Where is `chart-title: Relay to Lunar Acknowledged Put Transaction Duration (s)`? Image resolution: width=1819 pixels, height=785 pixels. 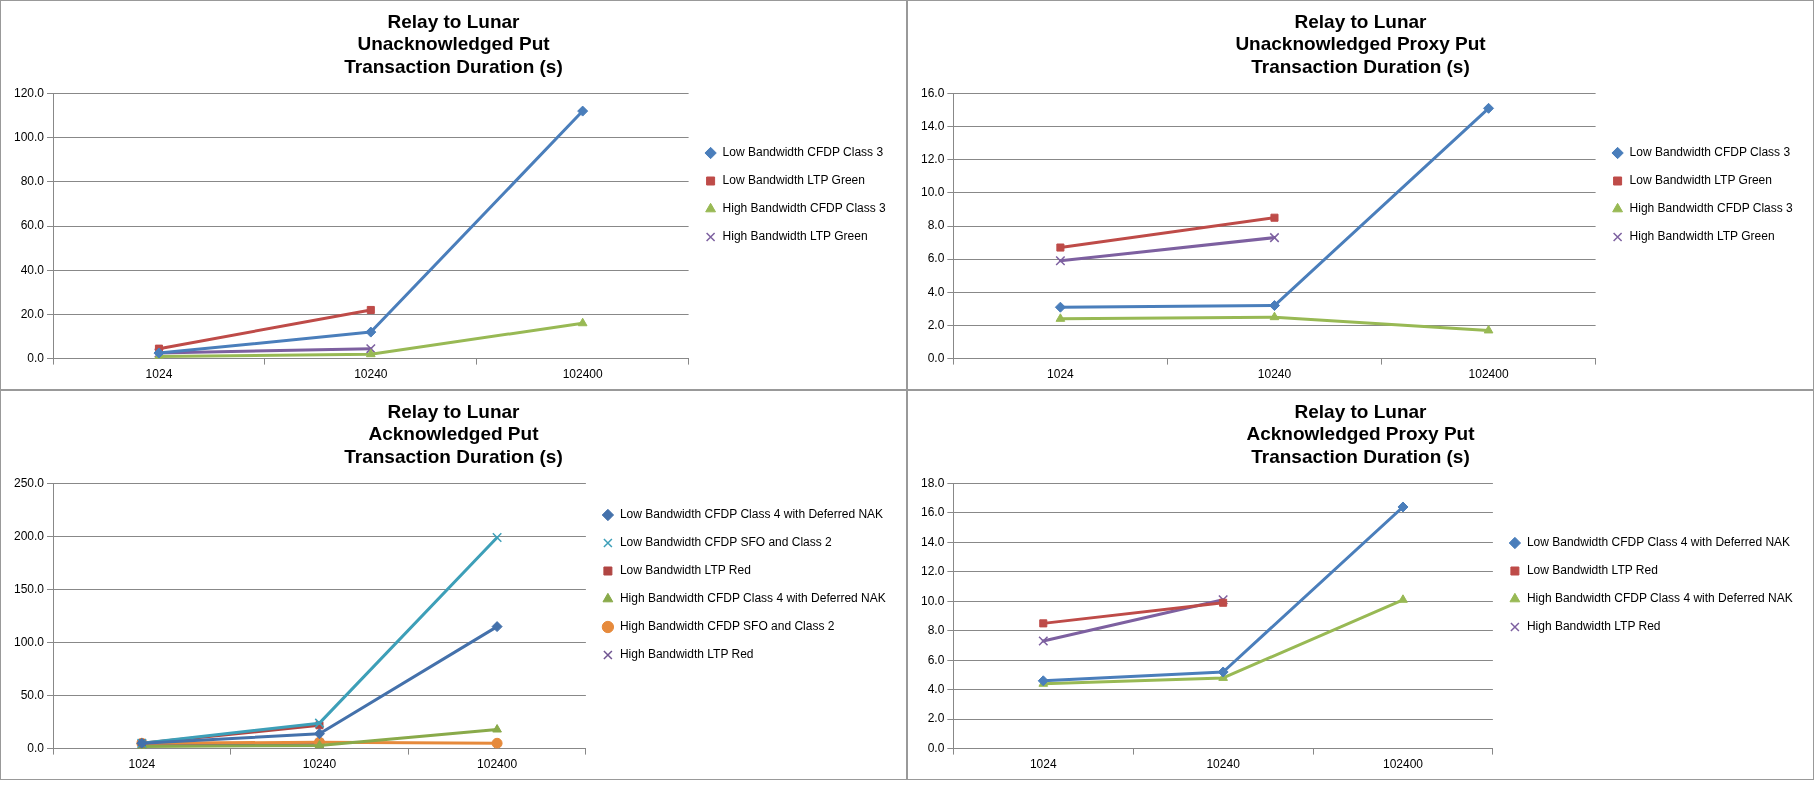 chart-title: Relay to Lunar Acknowledged Put Transaction Duration (s) is located at coordinates (453, 434).